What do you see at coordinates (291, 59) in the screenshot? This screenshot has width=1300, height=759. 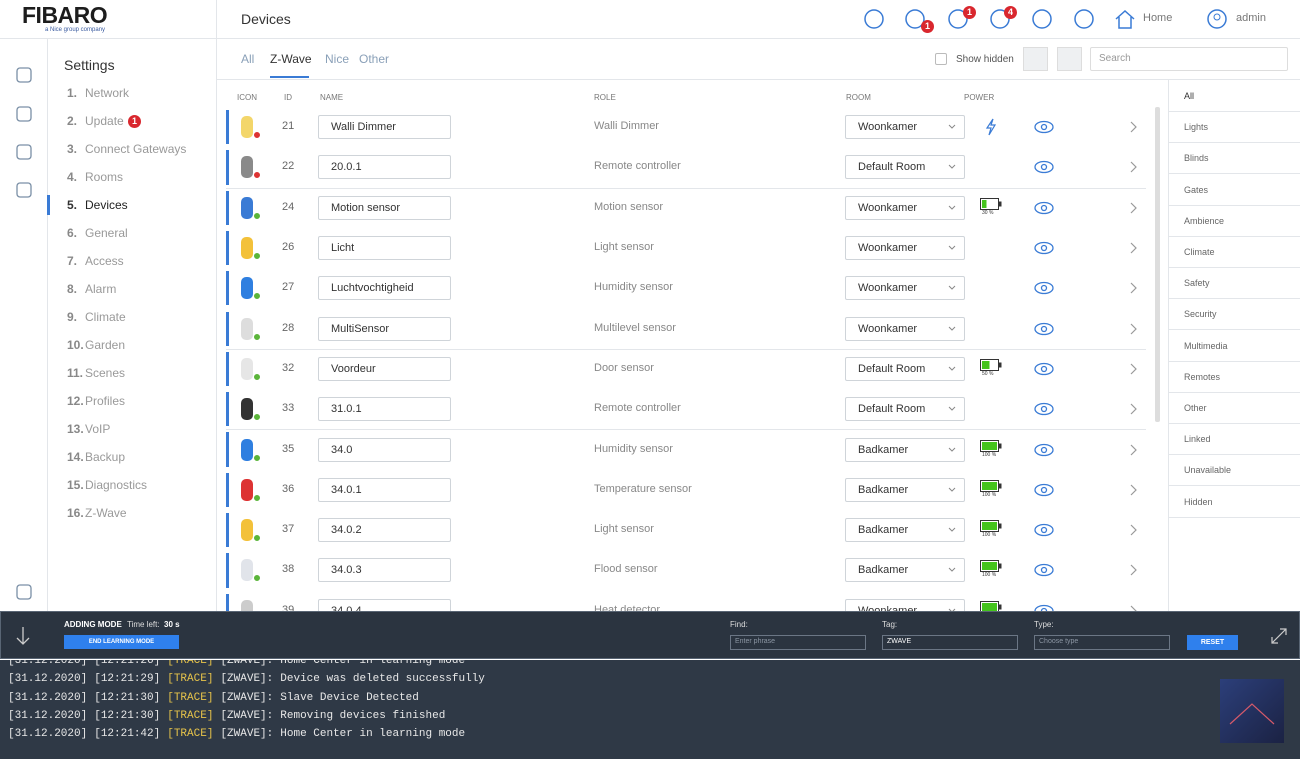 I see `tab: Z-Wave` at bounding box center [291, 59].